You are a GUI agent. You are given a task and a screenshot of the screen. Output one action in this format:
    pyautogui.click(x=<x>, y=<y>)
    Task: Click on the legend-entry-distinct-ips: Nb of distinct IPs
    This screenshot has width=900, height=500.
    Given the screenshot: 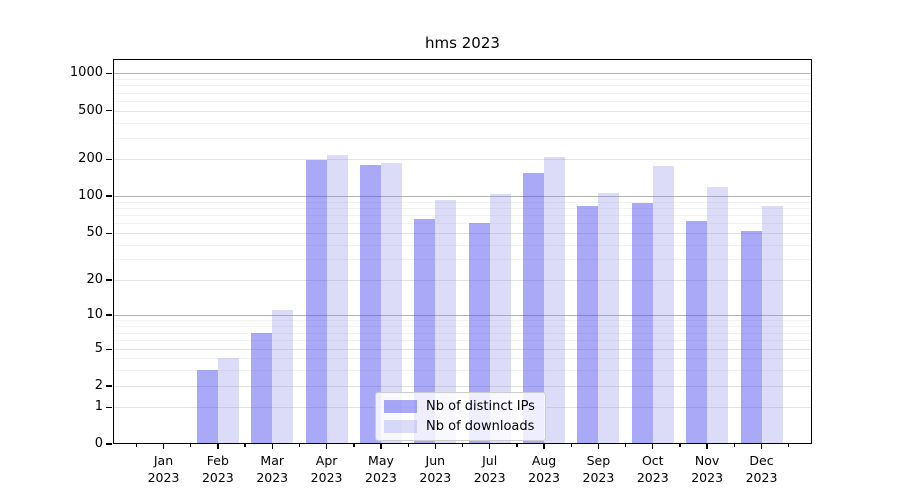 What is the action you would take?
    pyautogui.click(x=459, y=406)
    